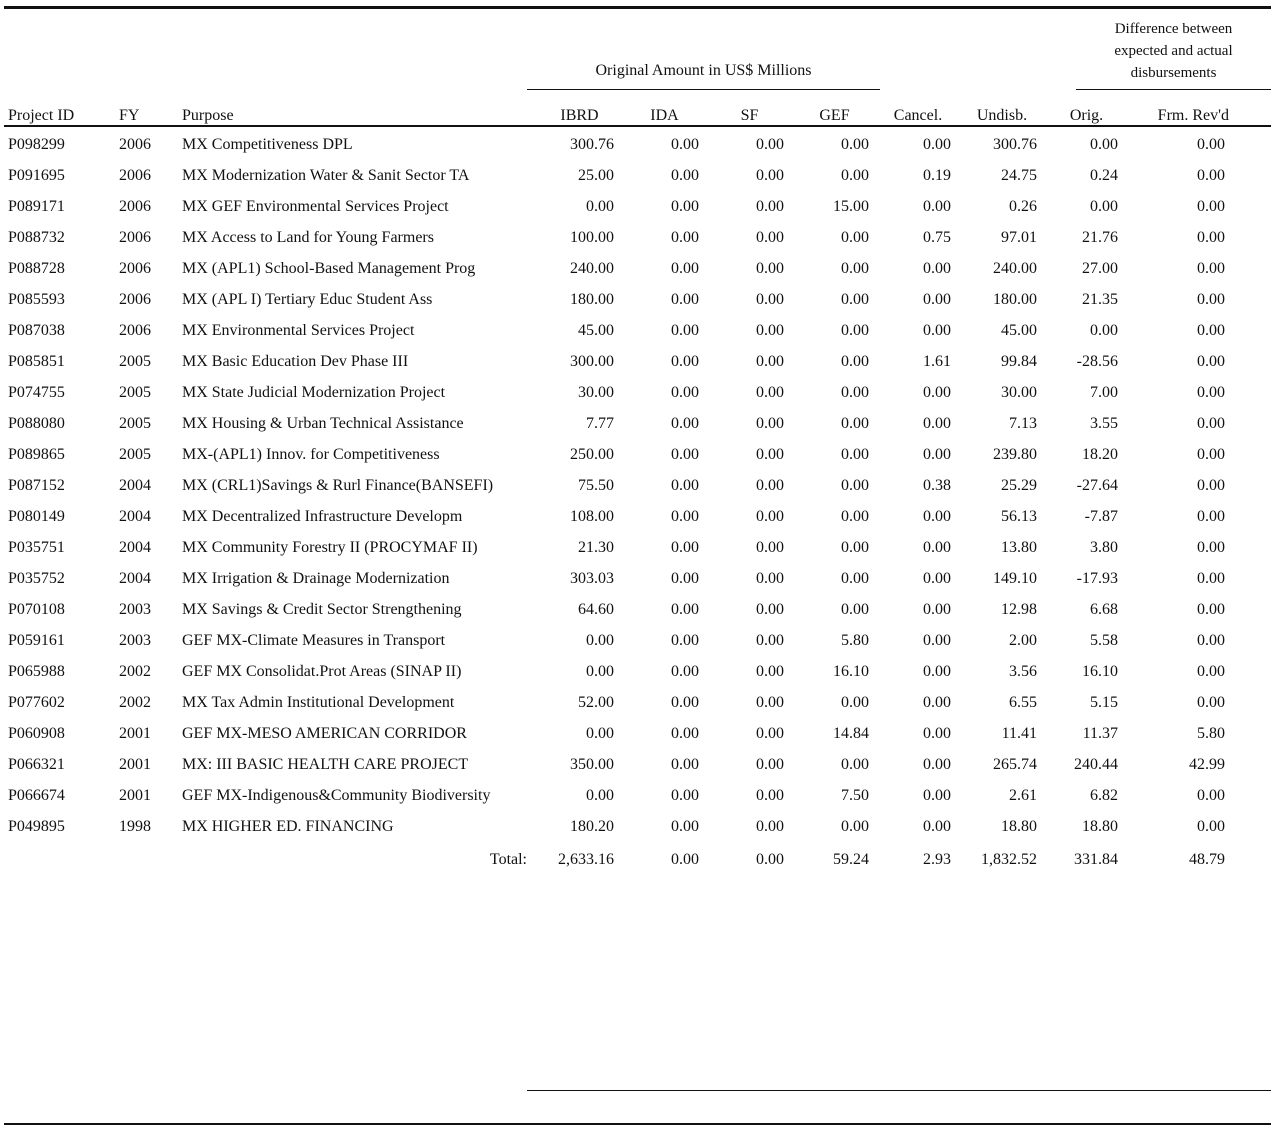 This screenshot has width=1275, height=1128. What do you see at coordinates (1100, 454) in the screenshot?
I see `cell-orig: 18.20` at bounding box center [1100, 454].